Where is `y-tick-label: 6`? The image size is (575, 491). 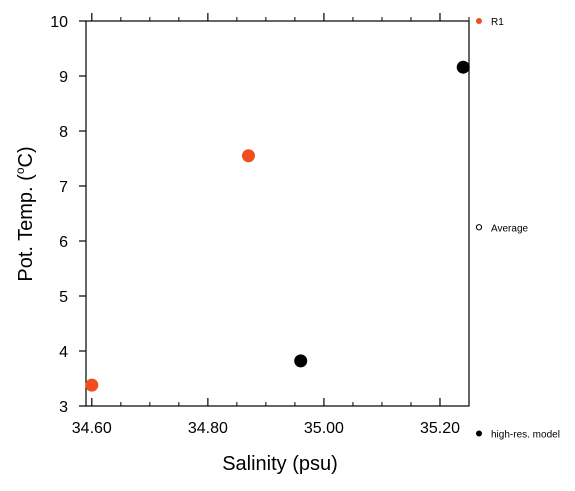
y-tick-label: 6 is located at coordinates (63, 242).